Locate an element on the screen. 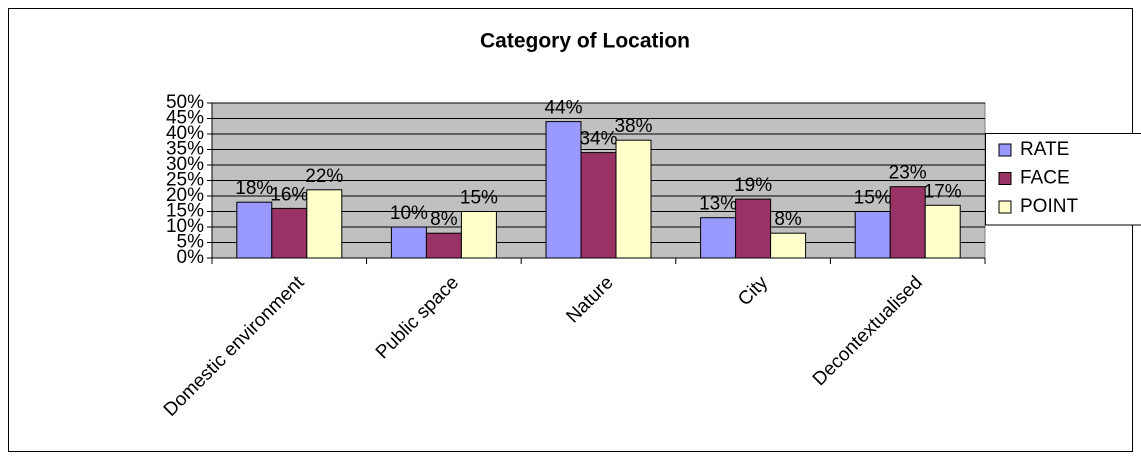  y-tick-label: 35% is located at coordinates (185, 149).